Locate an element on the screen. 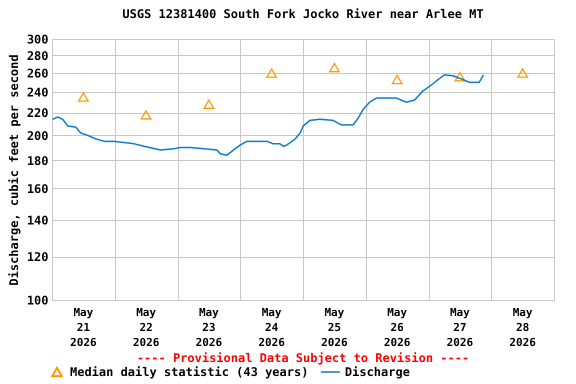 The width and height of the screenshot is (576, 384). x-tick-label: May 21 2026 is located at coordinates (83, 327).